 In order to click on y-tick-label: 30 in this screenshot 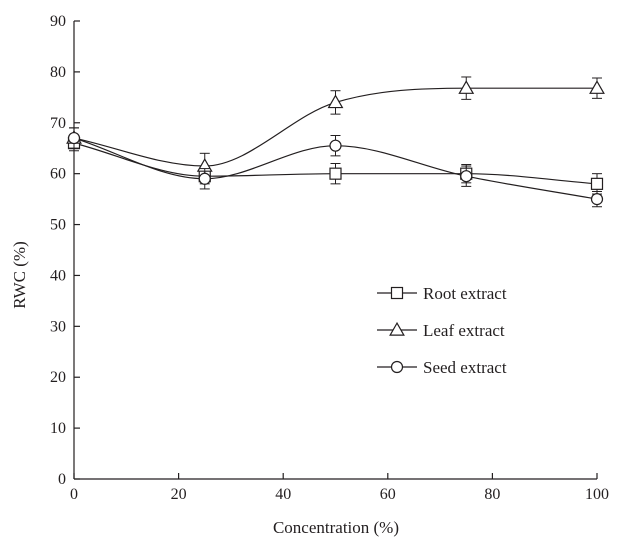, I will do `click(58, 326)`.